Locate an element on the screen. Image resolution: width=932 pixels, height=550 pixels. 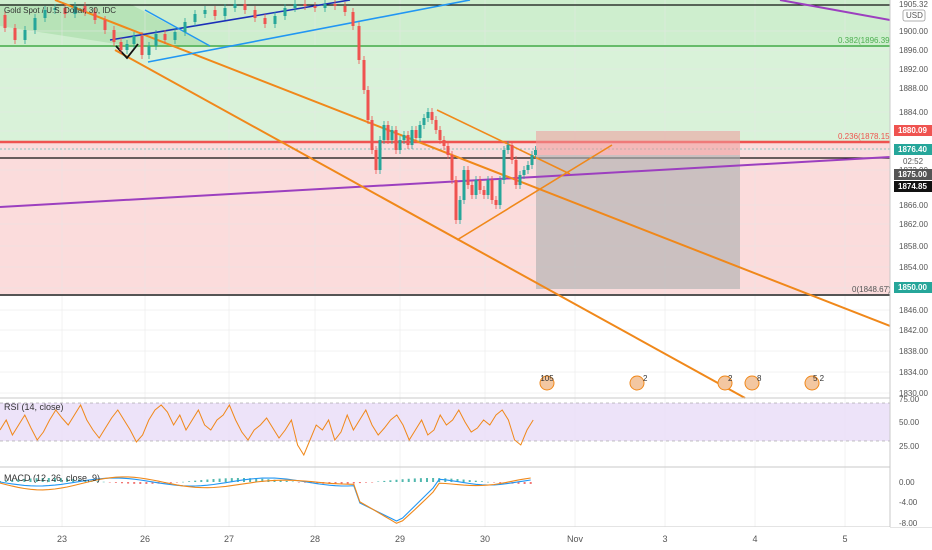
svg-text: 02:52 is located at coordinates (913, 161).